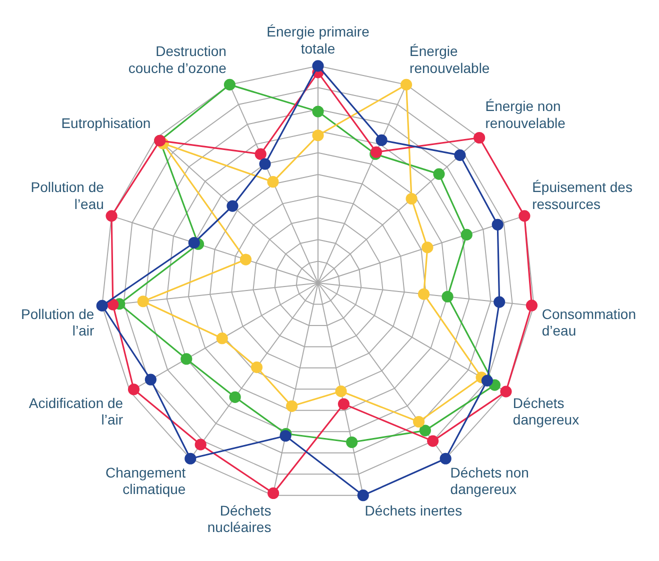 This screenshot has height=561, width=659. What do you see at coordinates (318, 40) in the screenshot?
I see `spoke-label: Énergie primaire totale` at bounding box center [318, 40].